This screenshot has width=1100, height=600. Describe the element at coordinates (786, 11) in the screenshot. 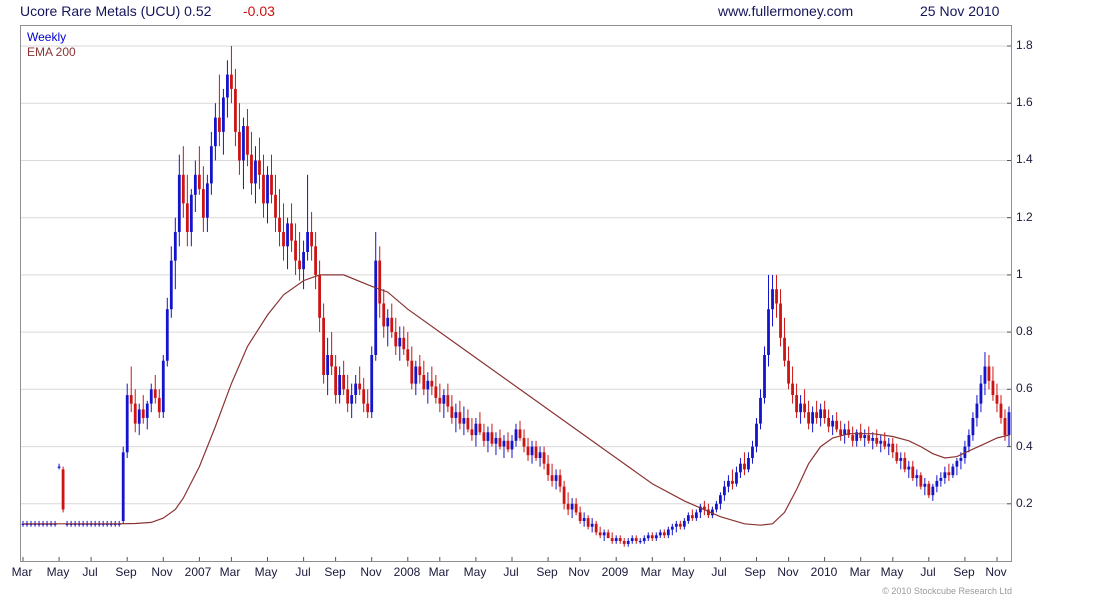

I see `site-url: www.fullermoney.com` at that location.